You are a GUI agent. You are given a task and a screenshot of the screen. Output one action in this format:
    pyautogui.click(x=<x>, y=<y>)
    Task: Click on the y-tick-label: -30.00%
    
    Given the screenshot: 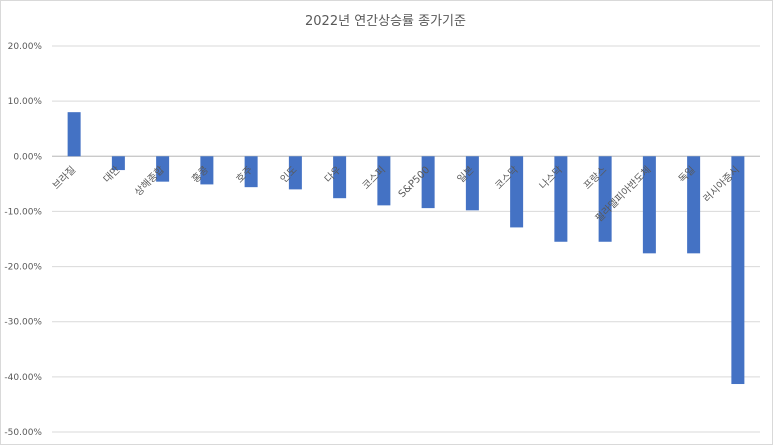 What is the action you would take?
    pyautogui.click(x=23, y=323)
    